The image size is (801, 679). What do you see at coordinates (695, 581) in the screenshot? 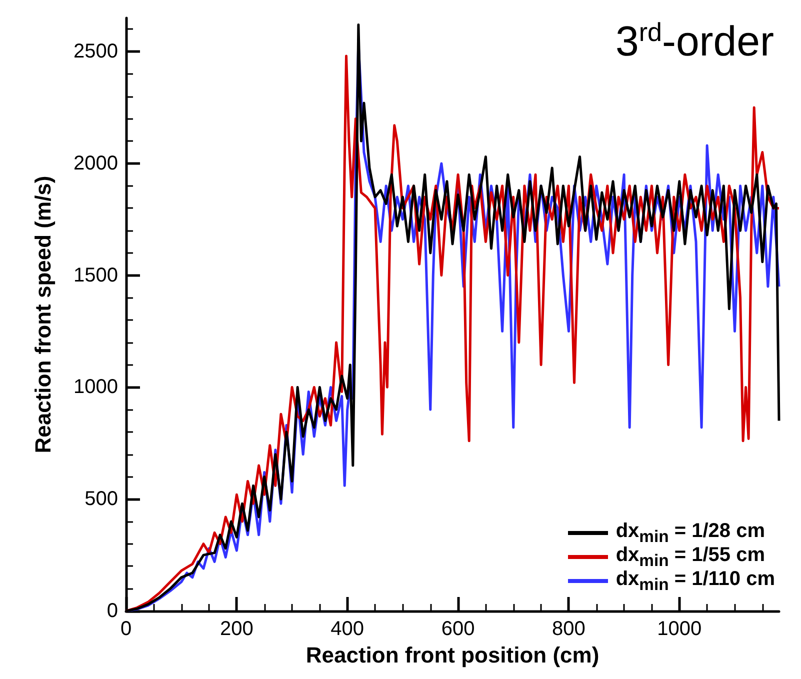
I see `legend-label: dx$_{min}$ = 1/110 cm` at bounding box center [695, 581].